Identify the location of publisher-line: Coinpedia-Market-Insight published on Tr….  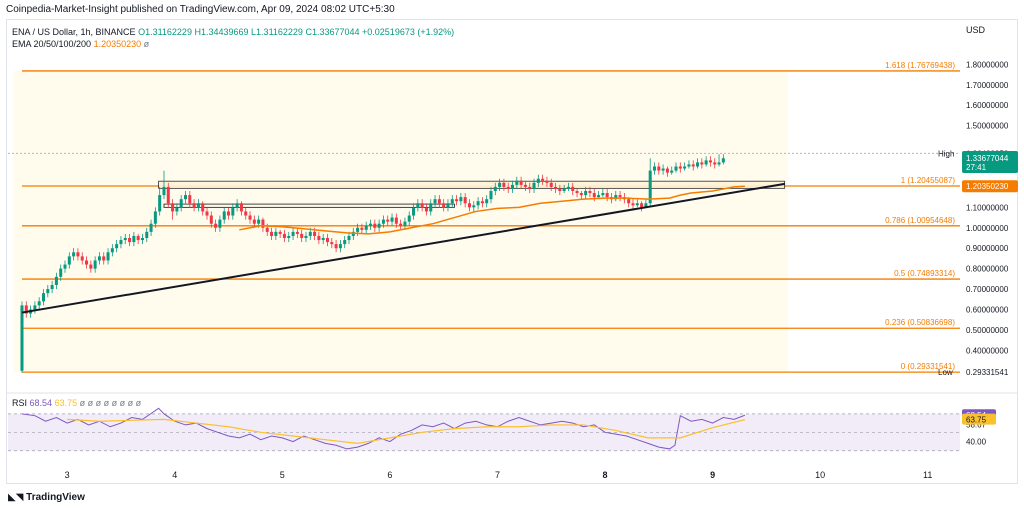
(200, 9).